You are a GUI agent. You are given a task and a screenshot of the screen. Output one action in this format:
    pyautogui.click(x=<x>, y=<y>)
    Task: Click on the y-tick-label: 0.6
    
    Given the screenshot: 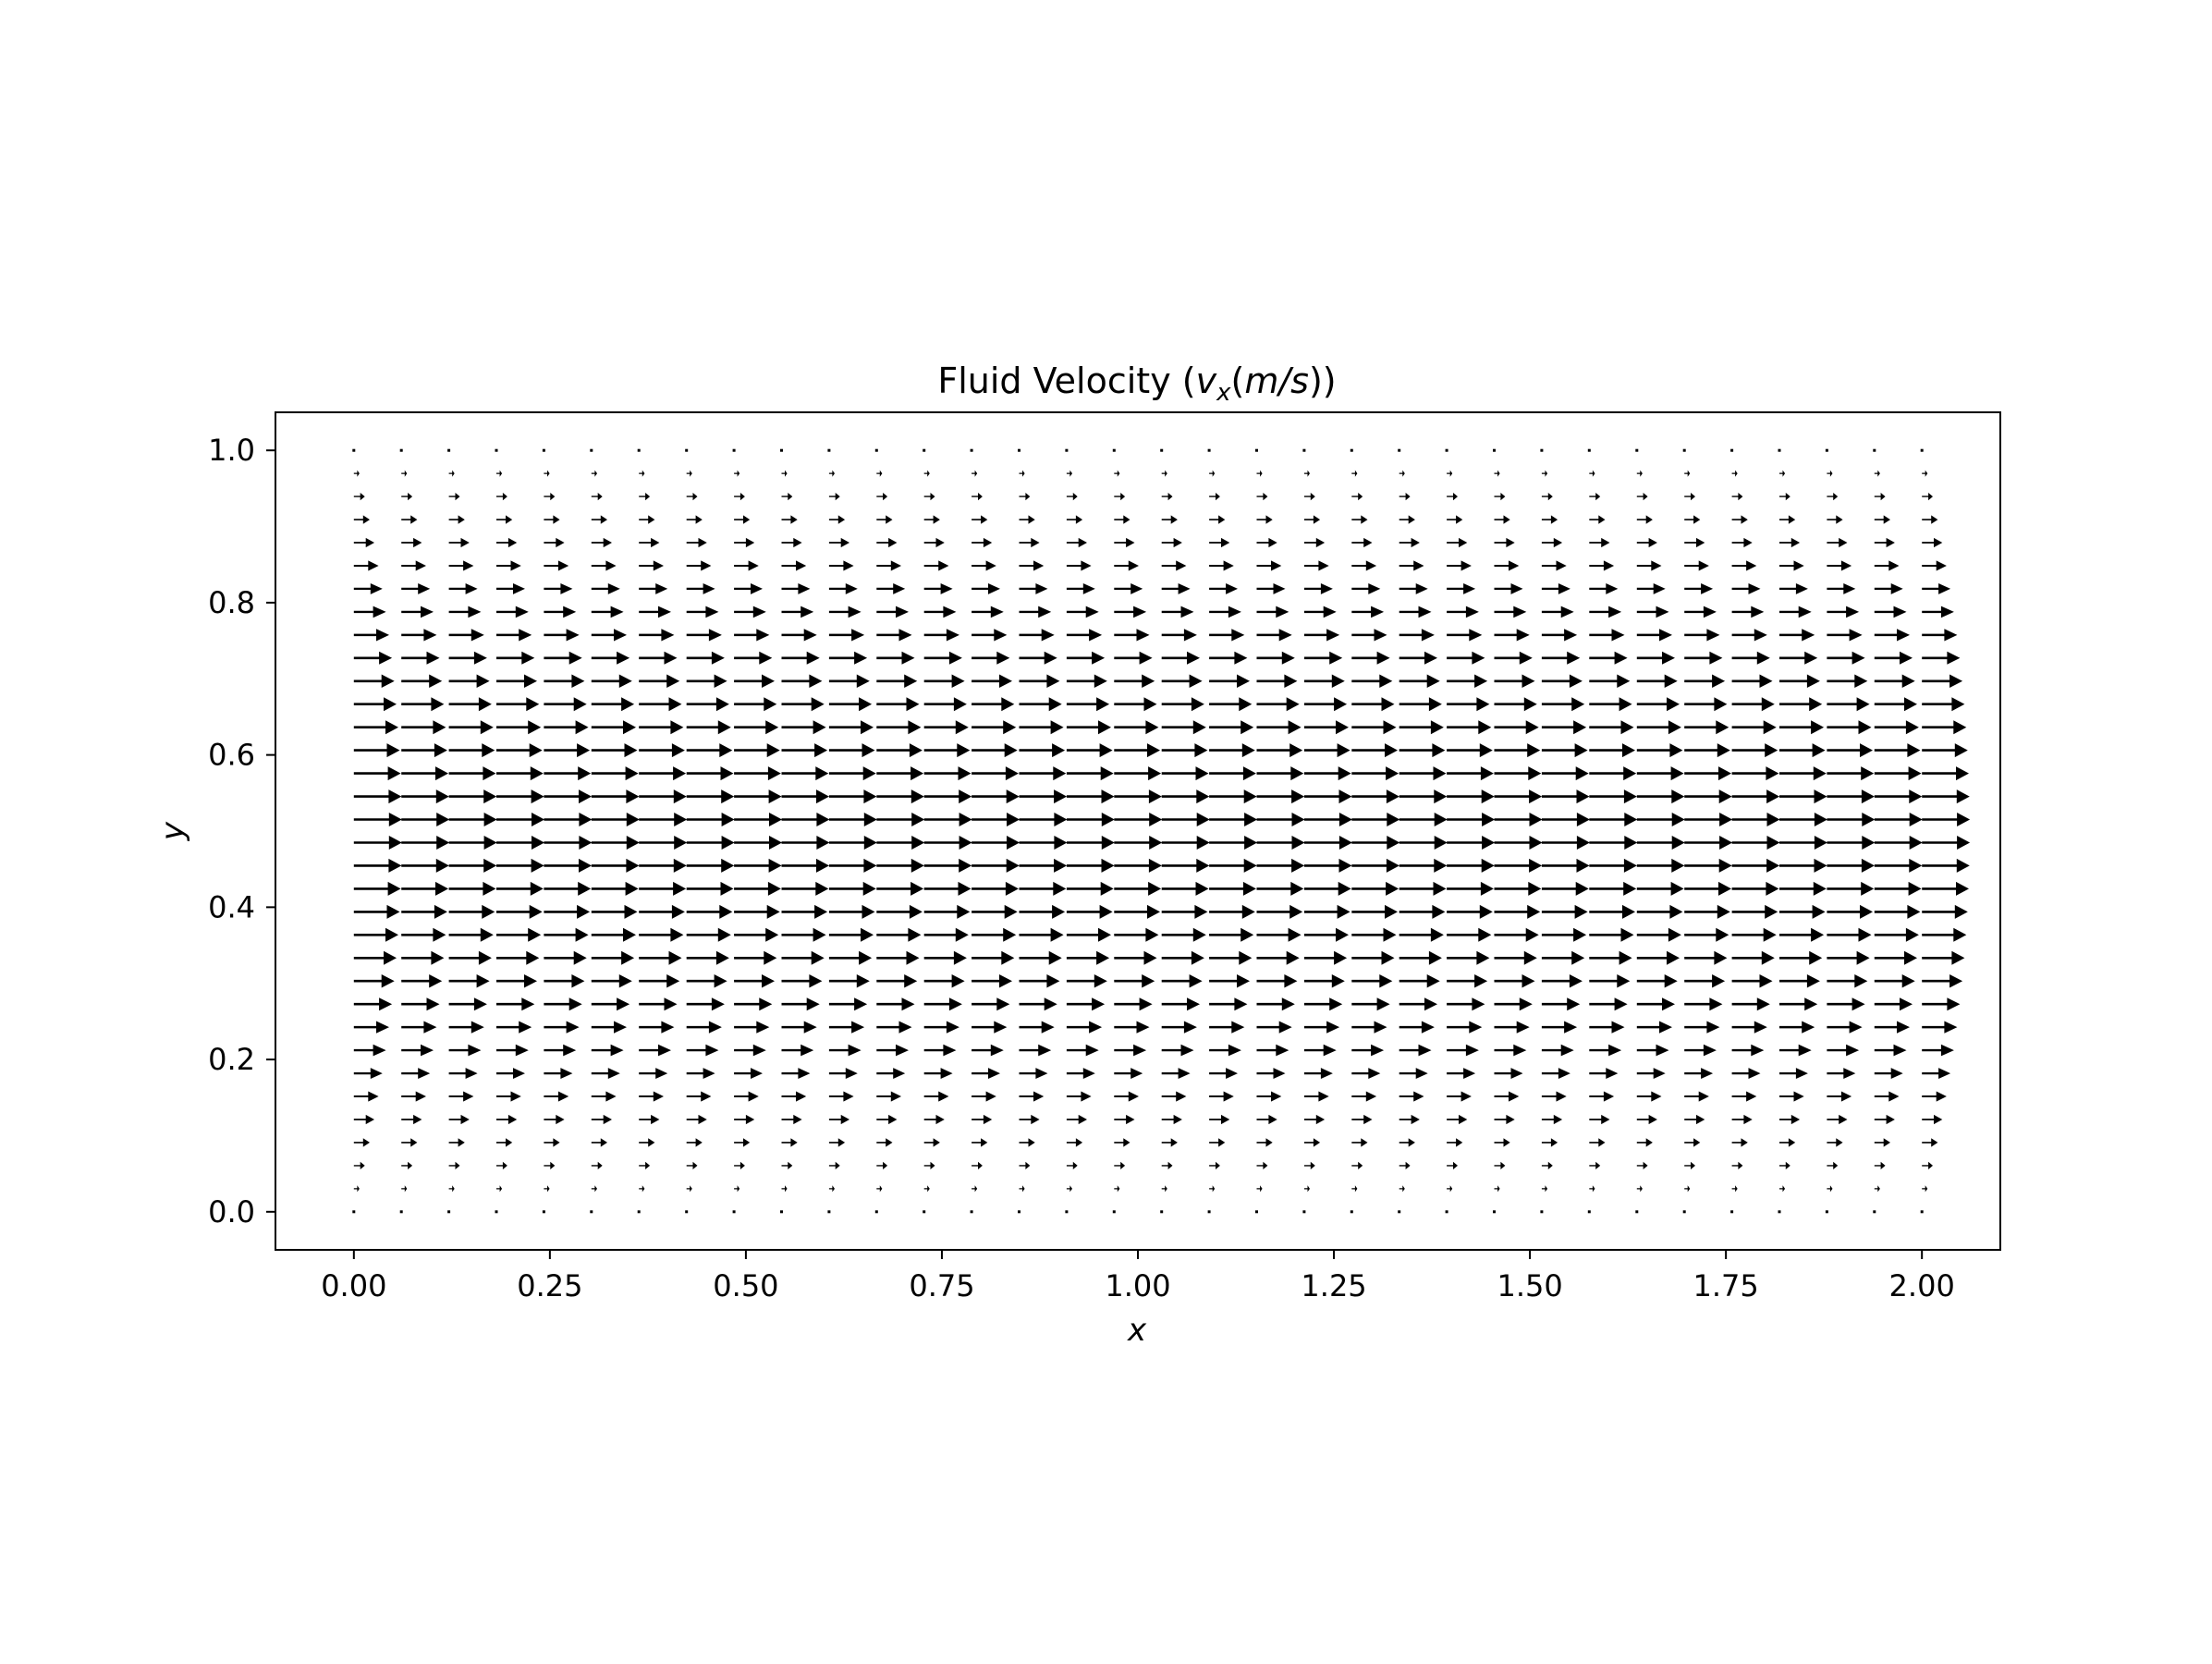 What is the action you would take?
    pyautogui.click(x=231, y=755)
    